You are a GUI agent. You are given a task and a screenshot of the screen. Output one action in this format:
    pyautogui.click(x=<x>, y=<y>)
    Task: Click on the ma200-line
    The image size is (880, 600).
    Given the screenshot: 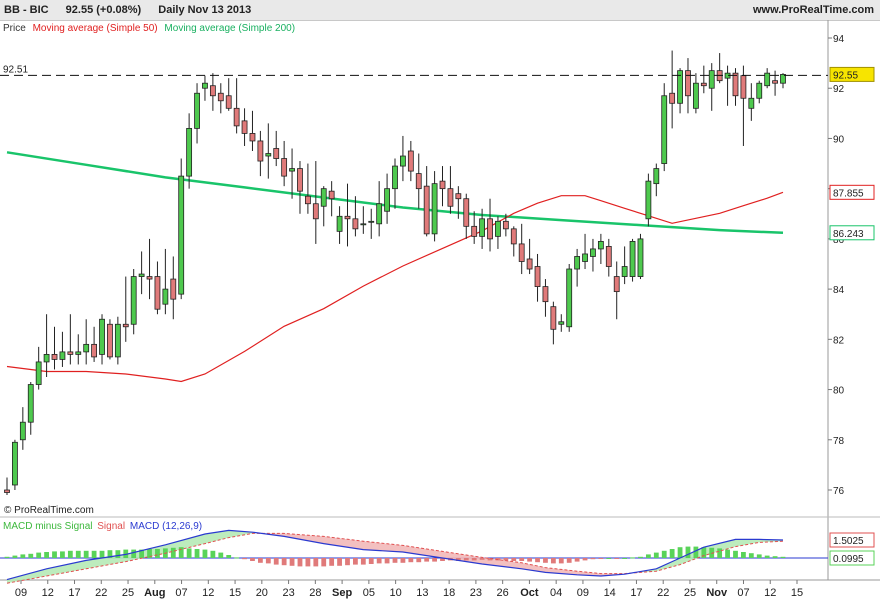 What is the action you would take?
    pyautogui.click(x=395, y=193)
    